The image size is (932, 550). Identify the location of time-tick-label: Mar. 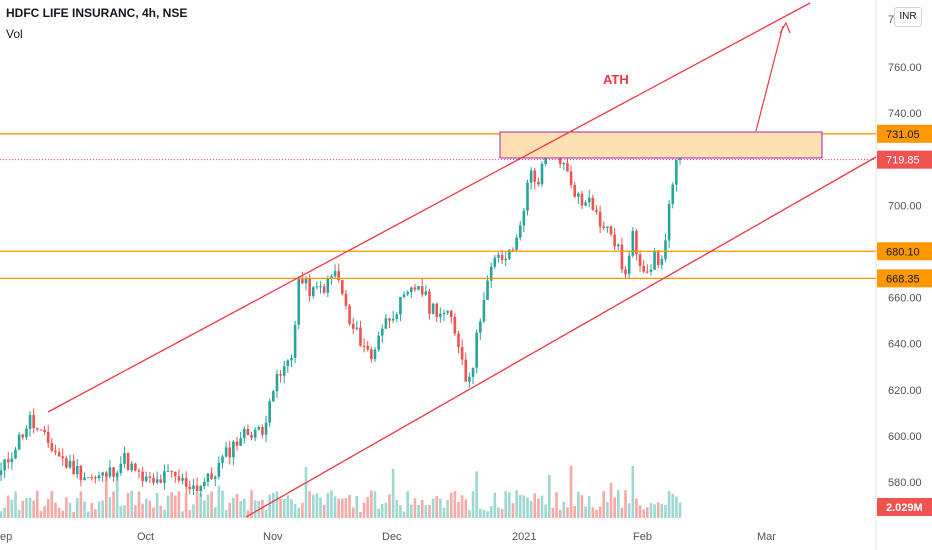
(766, 537).